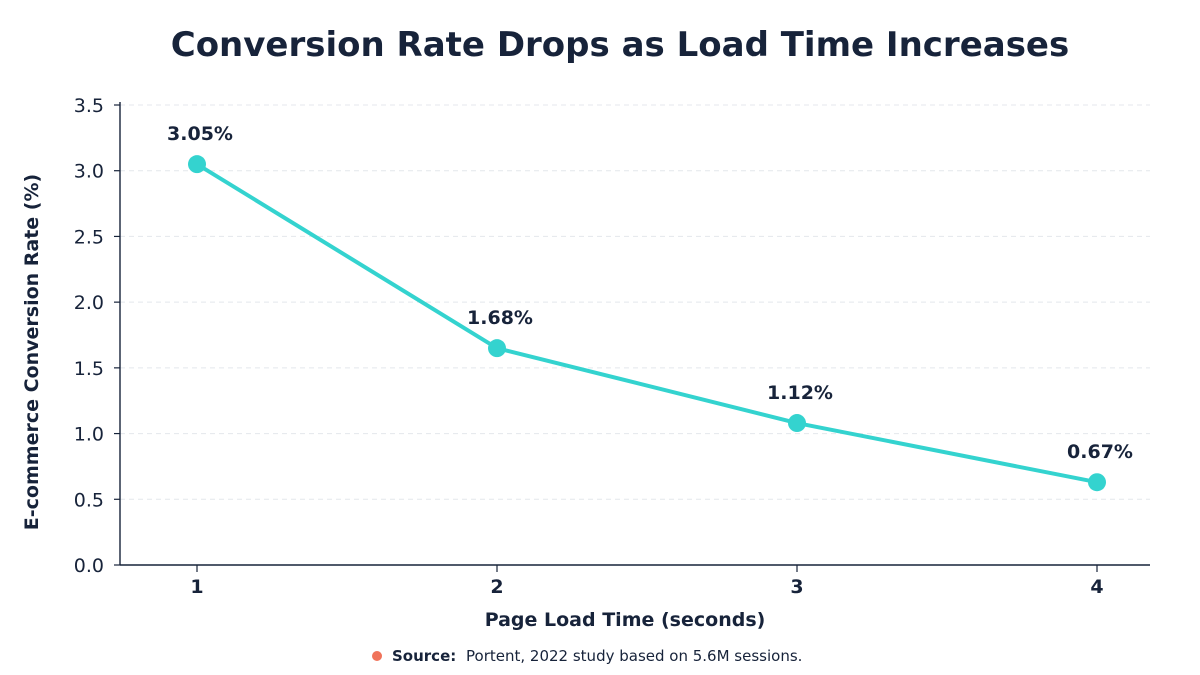 This screenshot has width=1200, height=675. Describe the element at coordinates (89, 336) in the screenshot. I see `y-tick-labels: 0.0 0.5 1.0 1.5 2.0 2.5 3.0 3.5` at that location.